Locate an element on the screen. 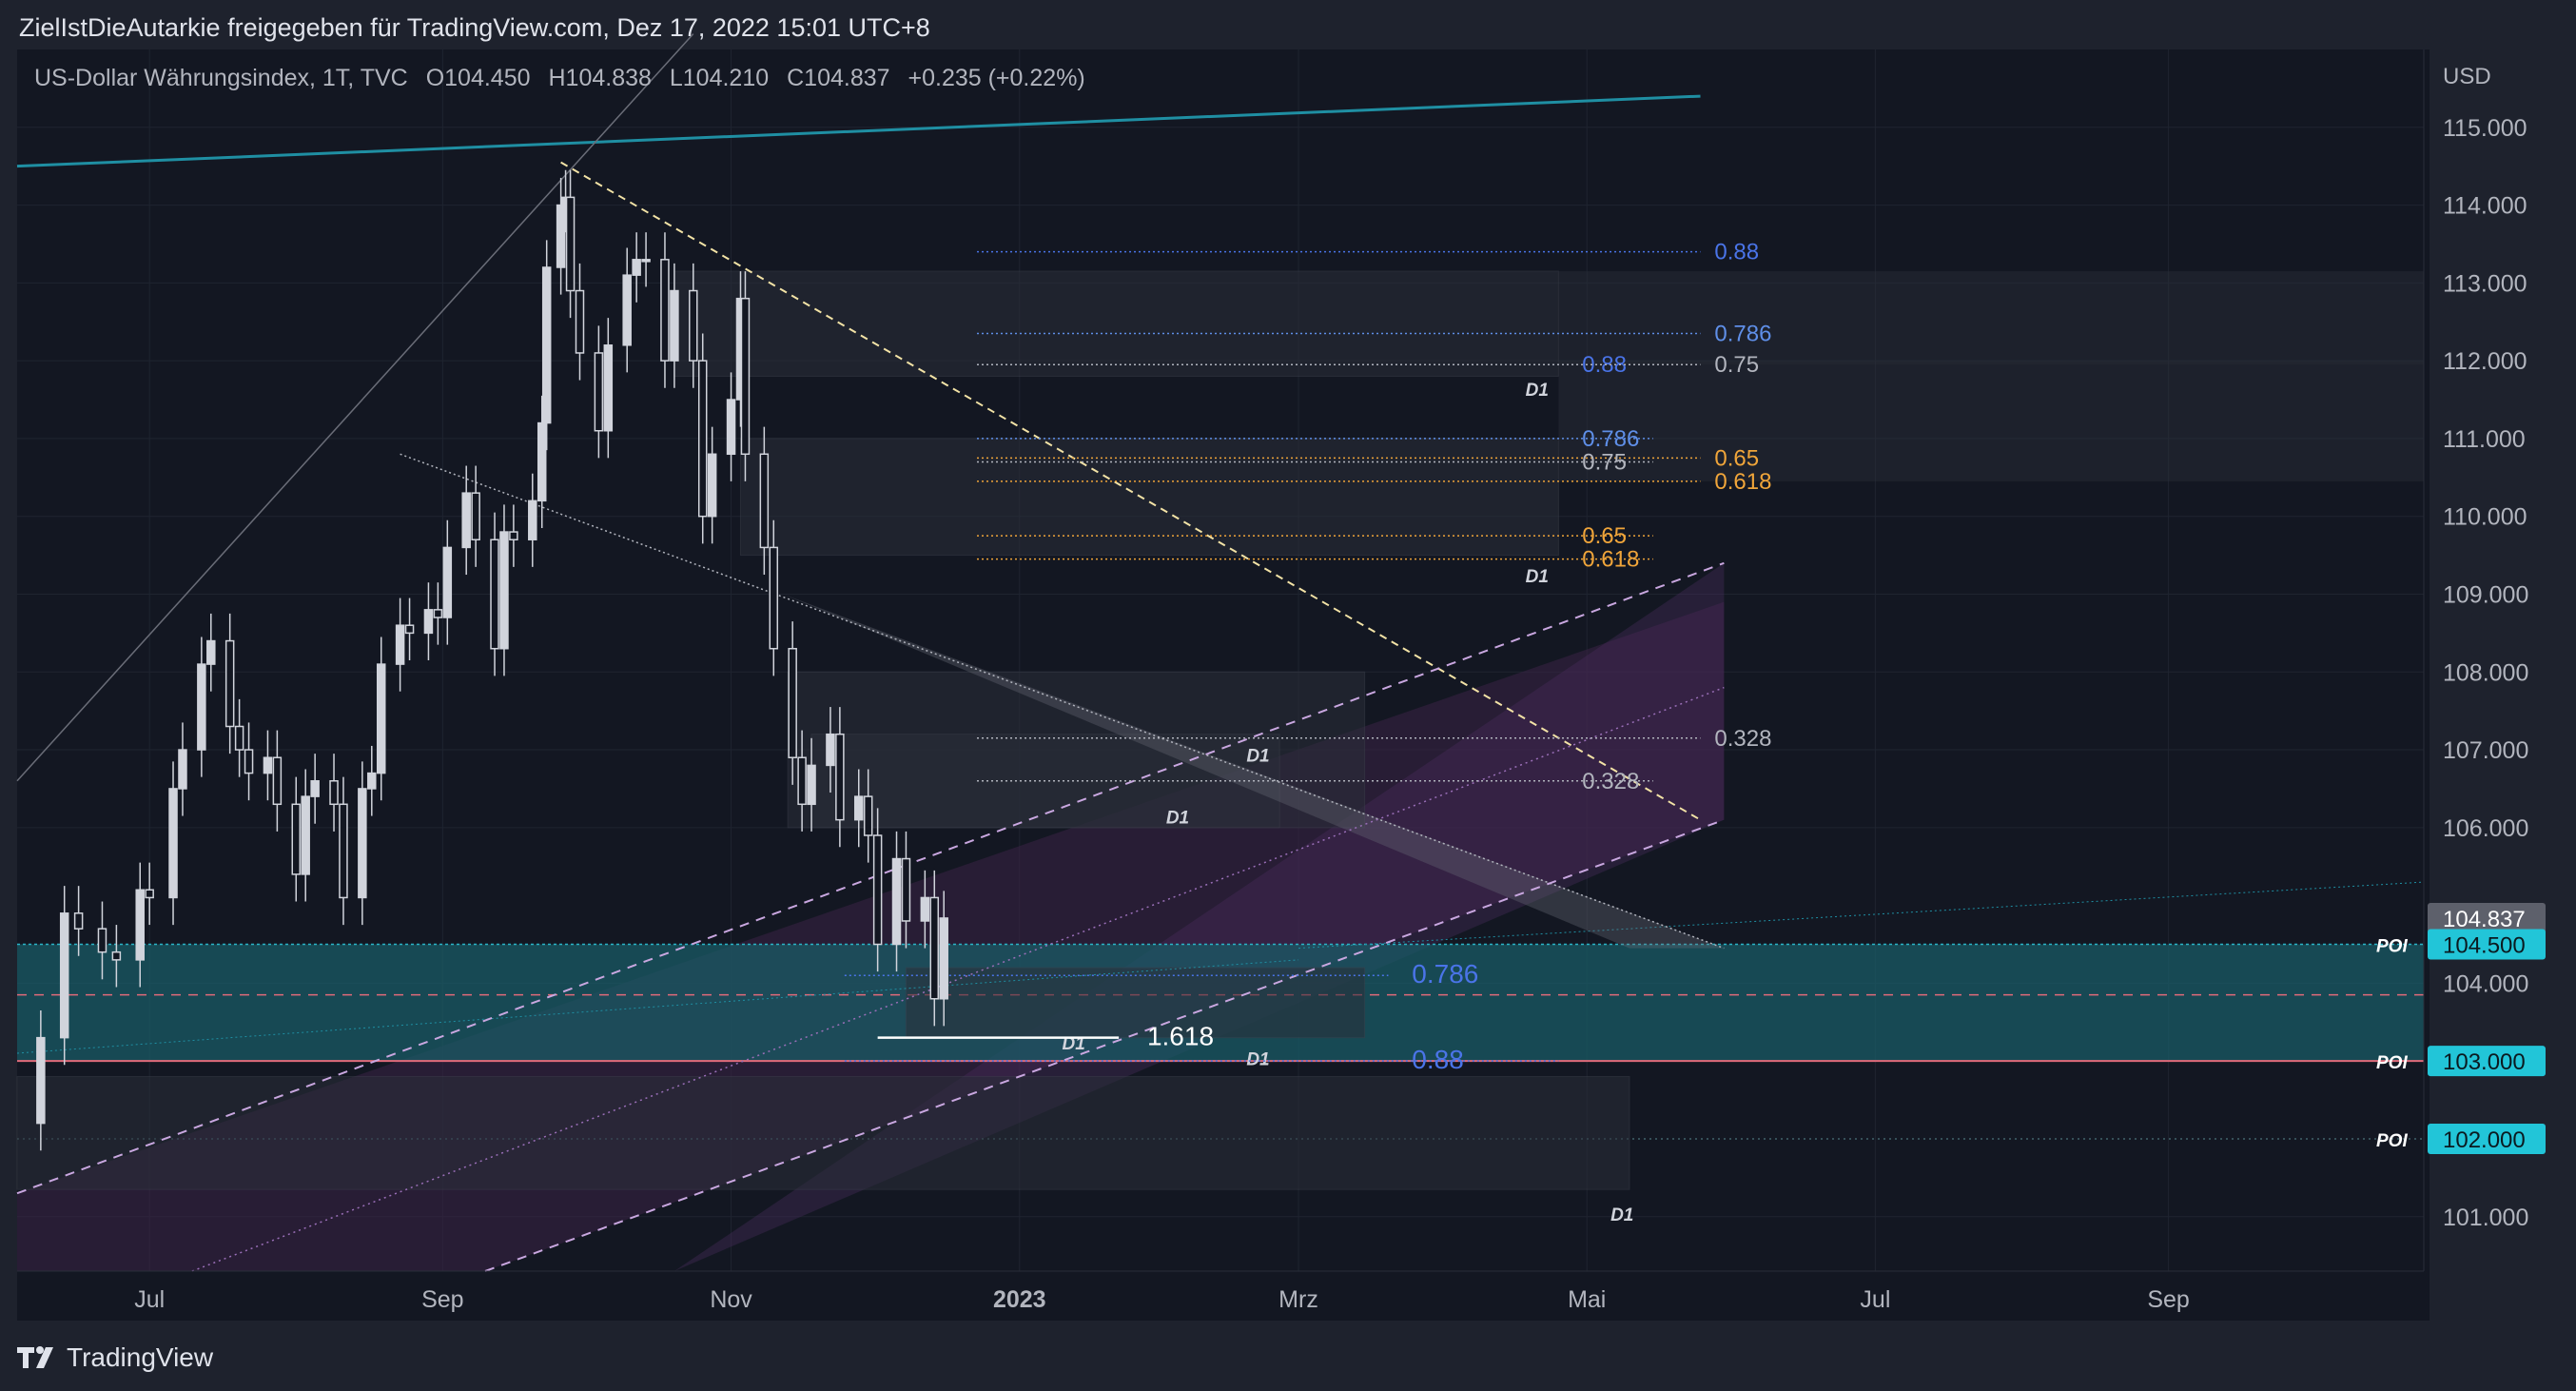 The height and width of the screenshot is (1391, 2576). y-tick-label: 111.000 is located at coordinates (2484, 439).